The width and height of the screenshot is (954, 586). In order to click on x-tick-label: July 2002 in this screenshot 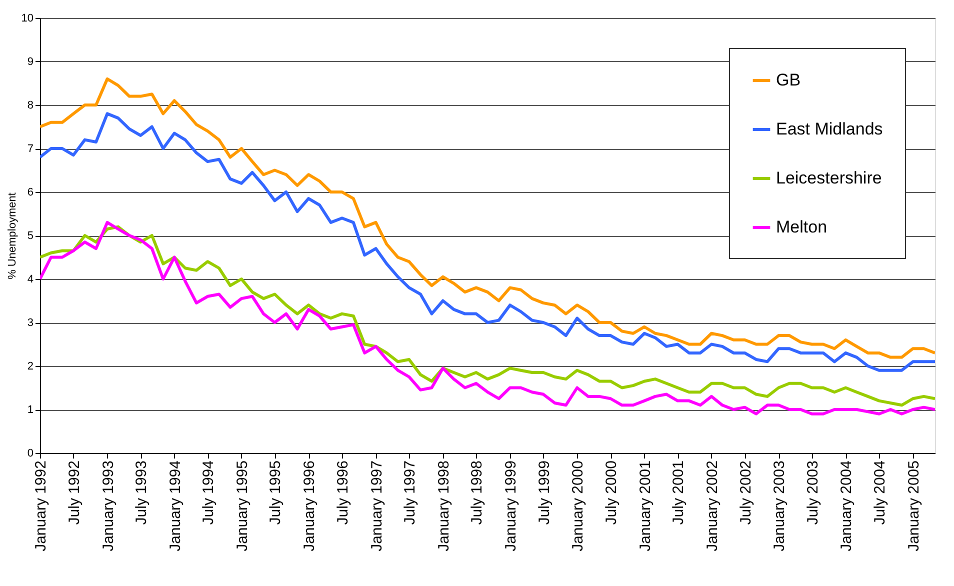, I will do `click(745, 492)`.